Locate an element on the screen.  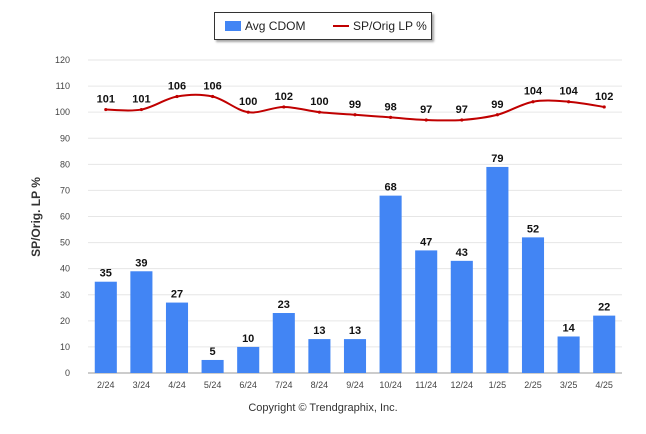
bar-data-label: 14 is located at coordinates (568, 328).